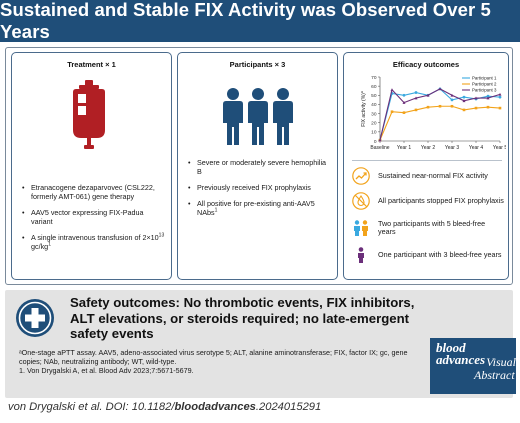  What do you see at coordinates (89, 114) in the screenshot?
I see `blood-bag-icon` at bounding box center [89, 114].